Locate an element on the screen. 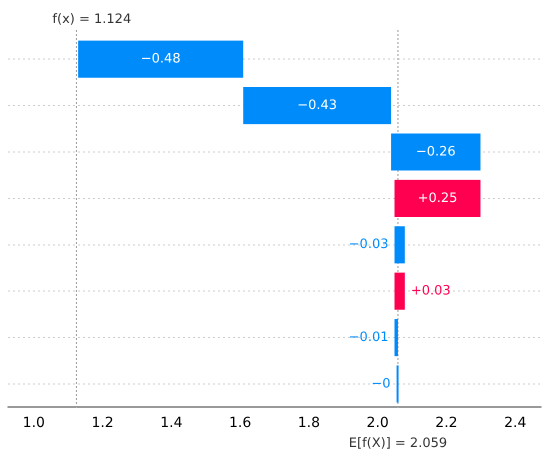 The image size is (545, 457). data-label: +0.25 is located at coordinates (438, 198).